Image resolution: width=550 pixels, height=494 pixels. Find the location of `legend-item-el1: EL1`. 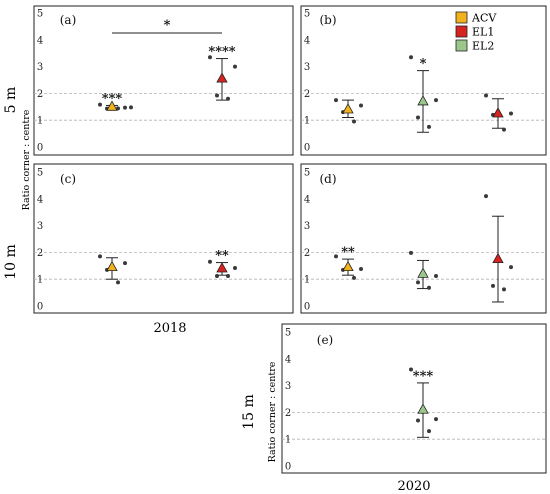

legend-item-el1: EL1 is located at coordinates (474, 32).